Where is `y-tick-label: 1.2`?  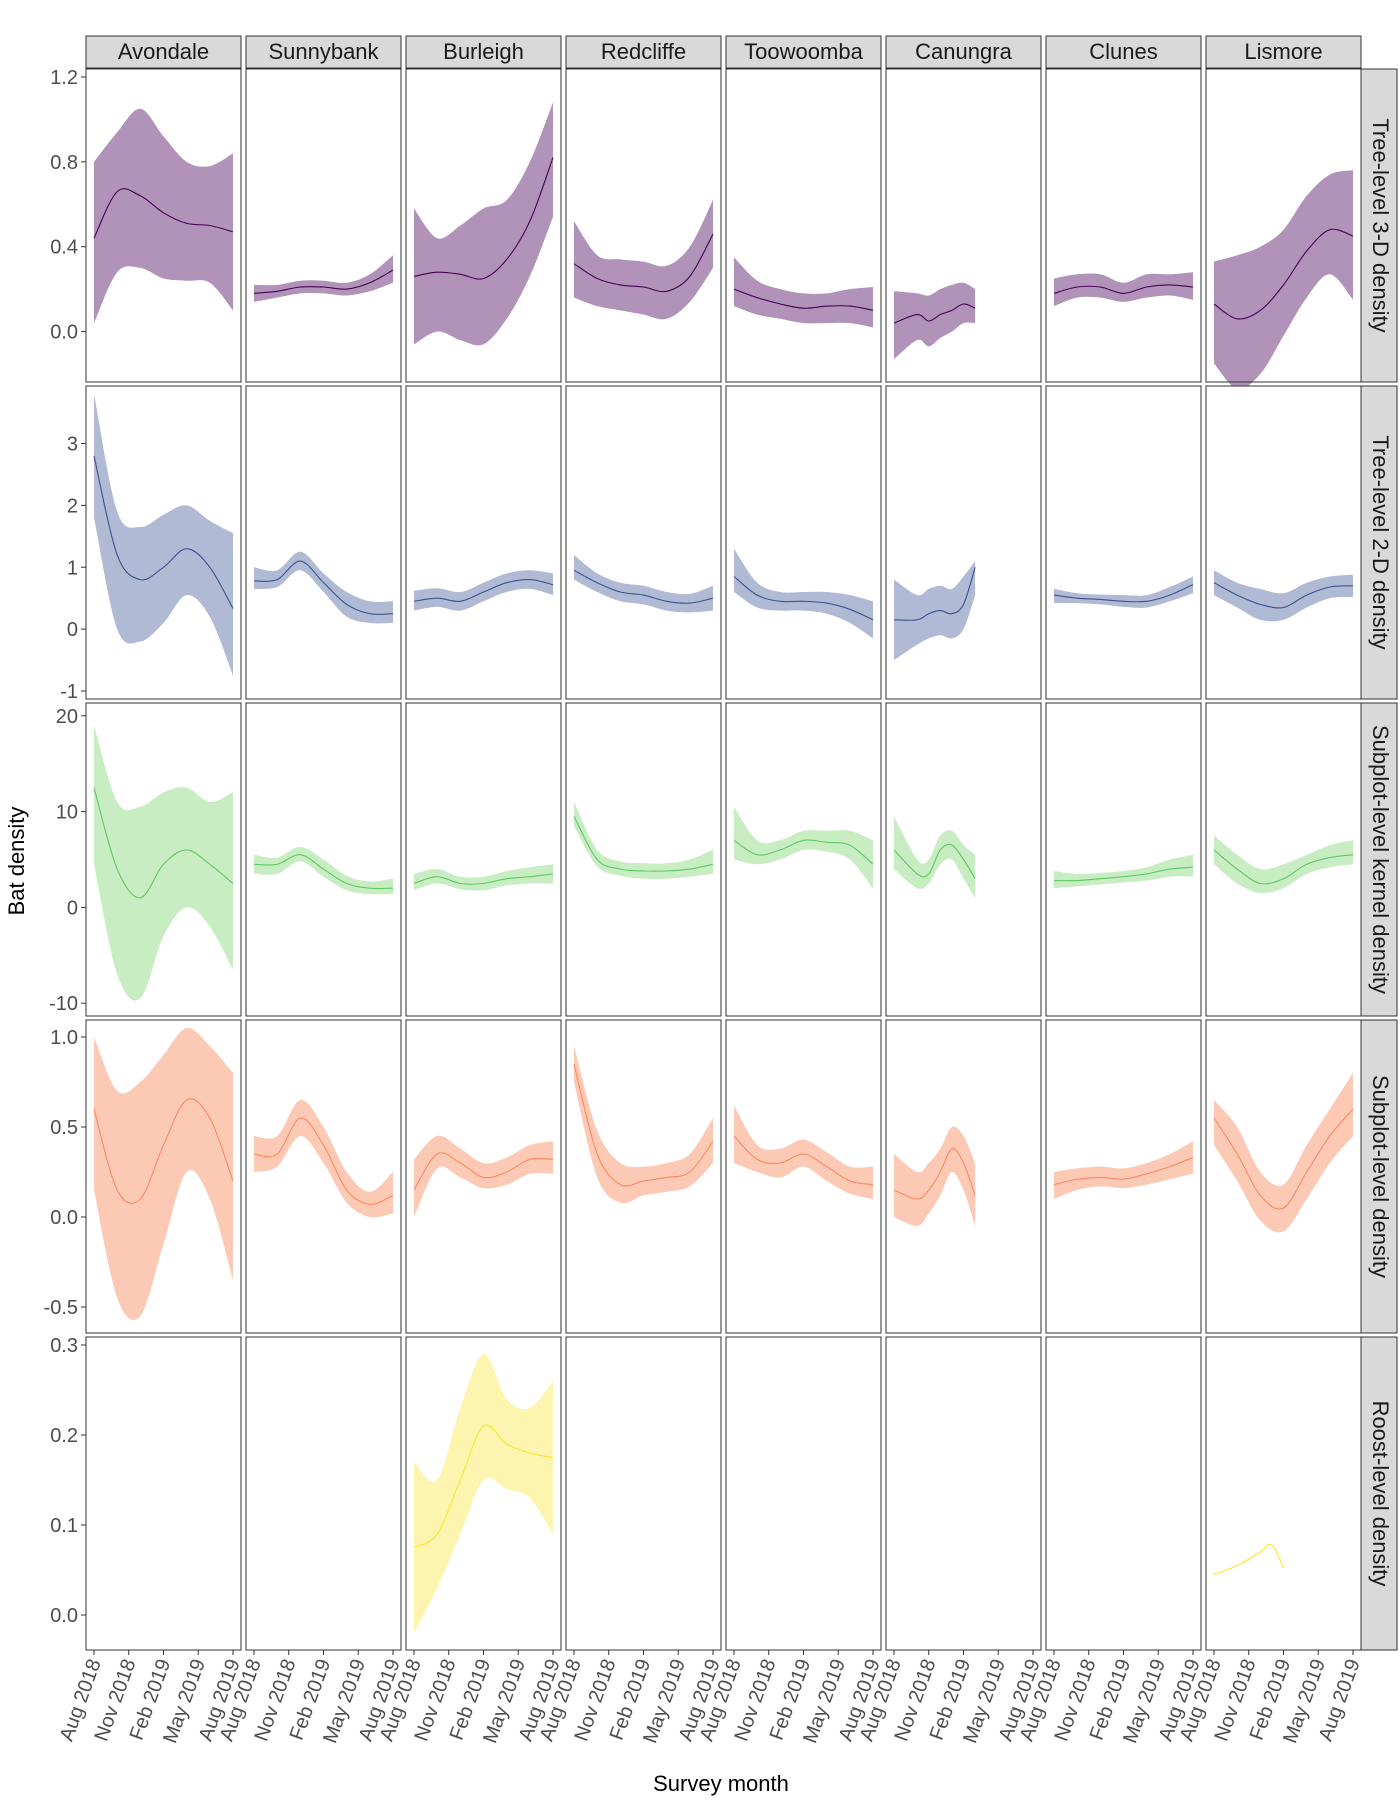
y-tick-label: 1.2 is located at coordinates (64, 78).